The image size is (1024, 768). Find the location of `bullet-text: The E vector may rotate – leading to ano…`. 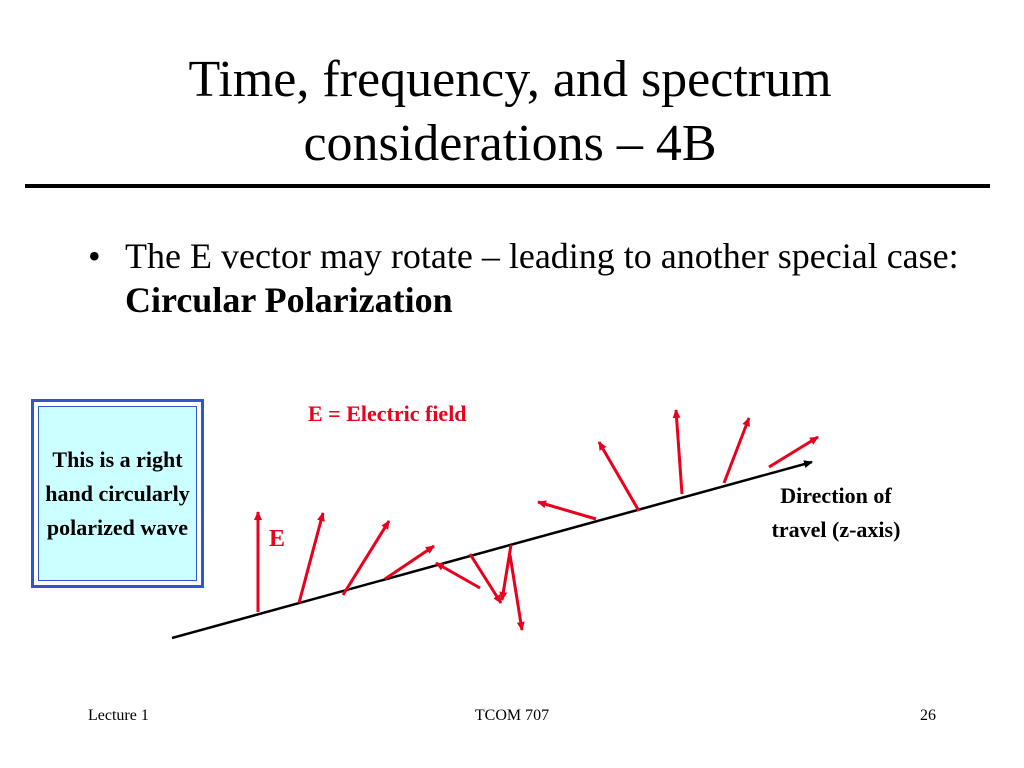

bullet-text: The E vector may rotate – leading to ano… is located at coordinates (545, 278).